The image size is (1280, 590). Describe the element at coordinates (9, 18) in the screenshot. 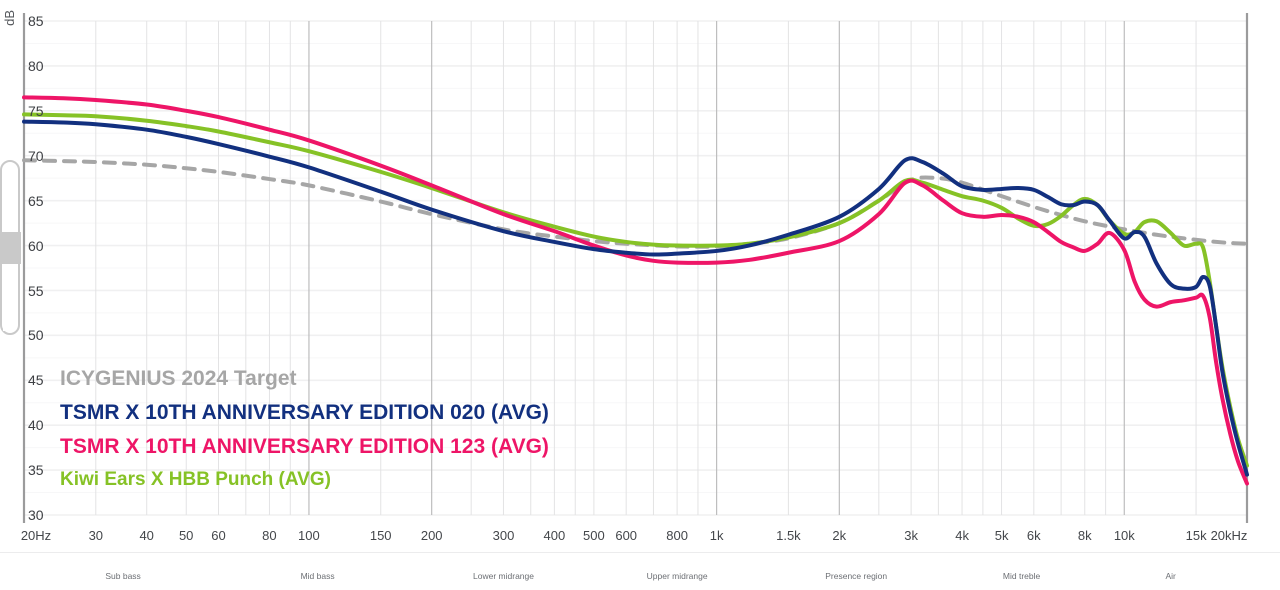

I see `y-axis-unit-label: dB` at that location.